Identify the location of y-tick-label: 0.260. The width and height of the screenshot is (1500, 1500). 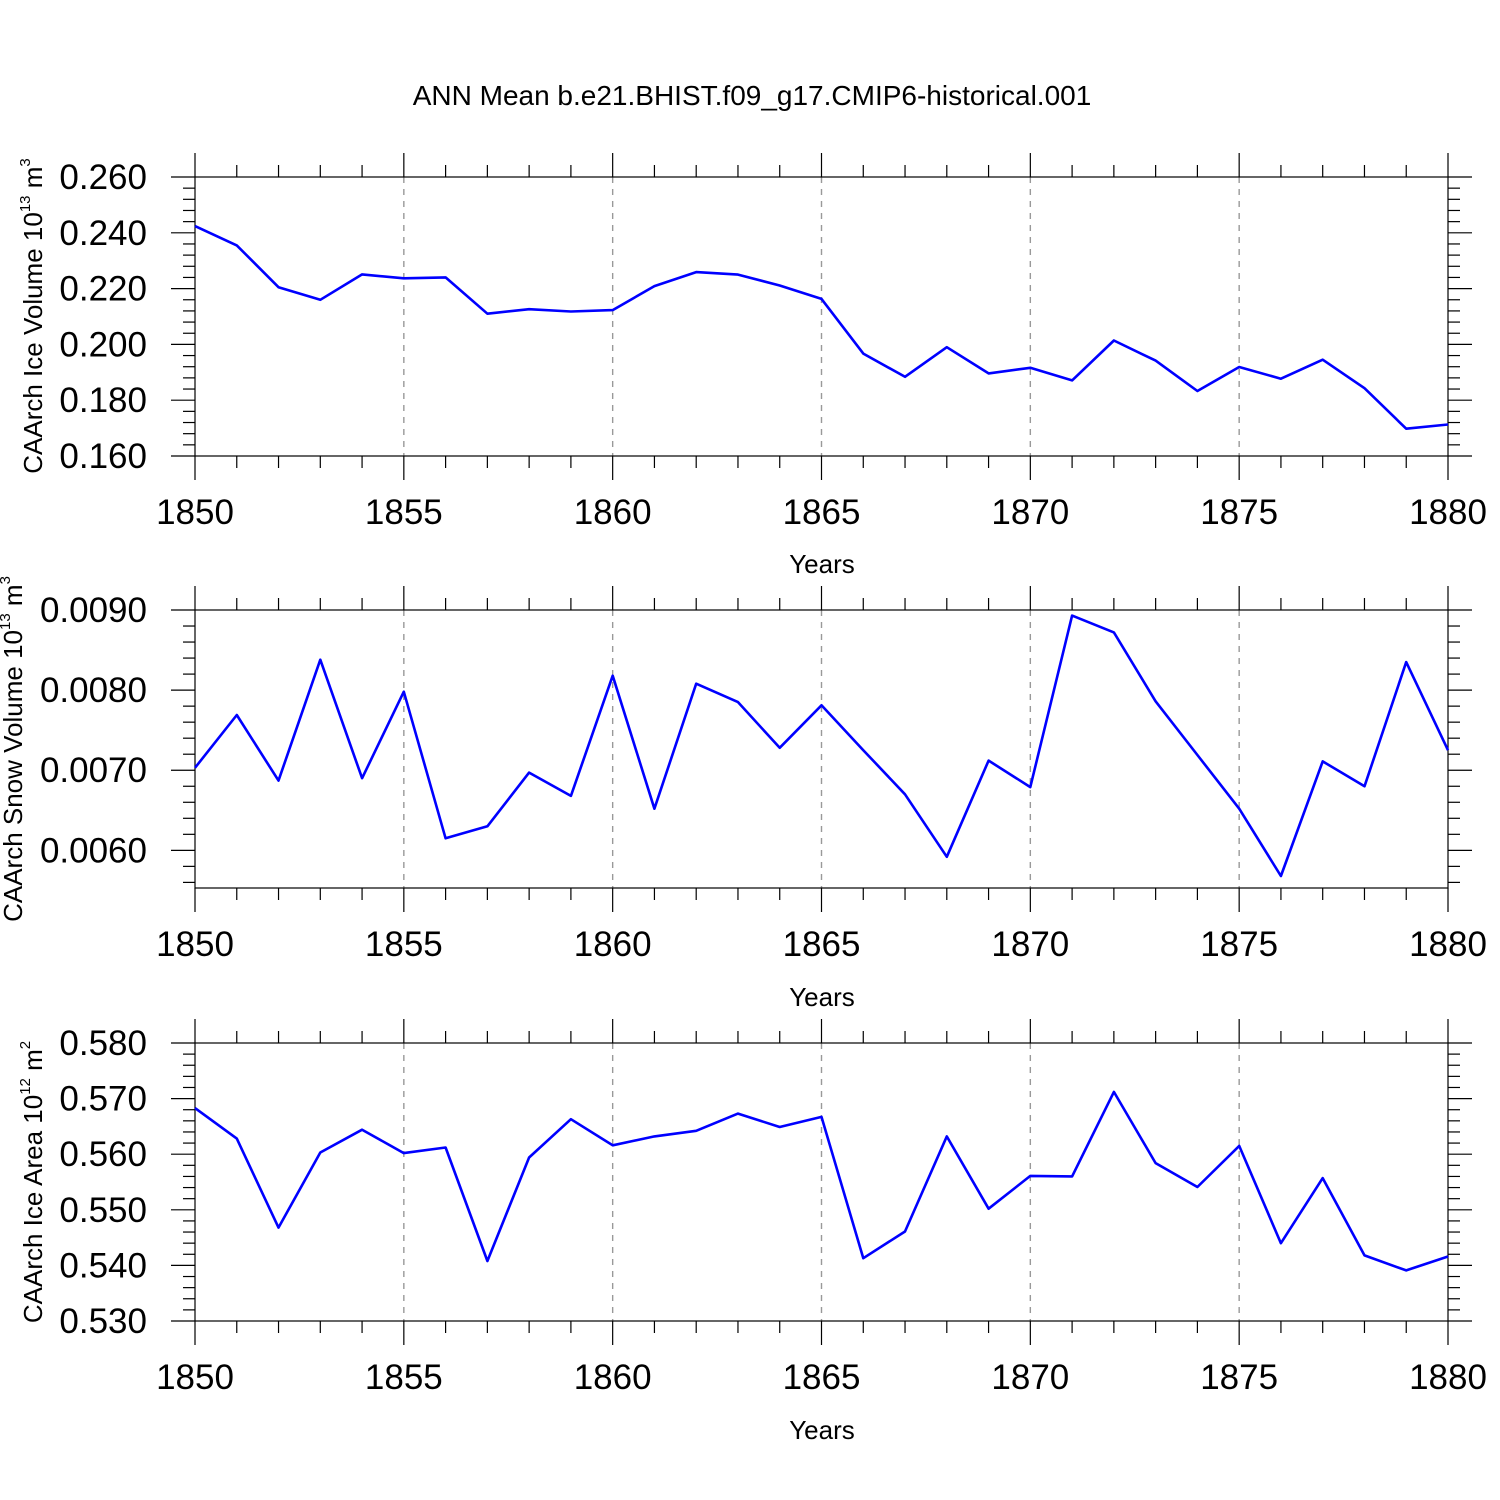
(103, 177).